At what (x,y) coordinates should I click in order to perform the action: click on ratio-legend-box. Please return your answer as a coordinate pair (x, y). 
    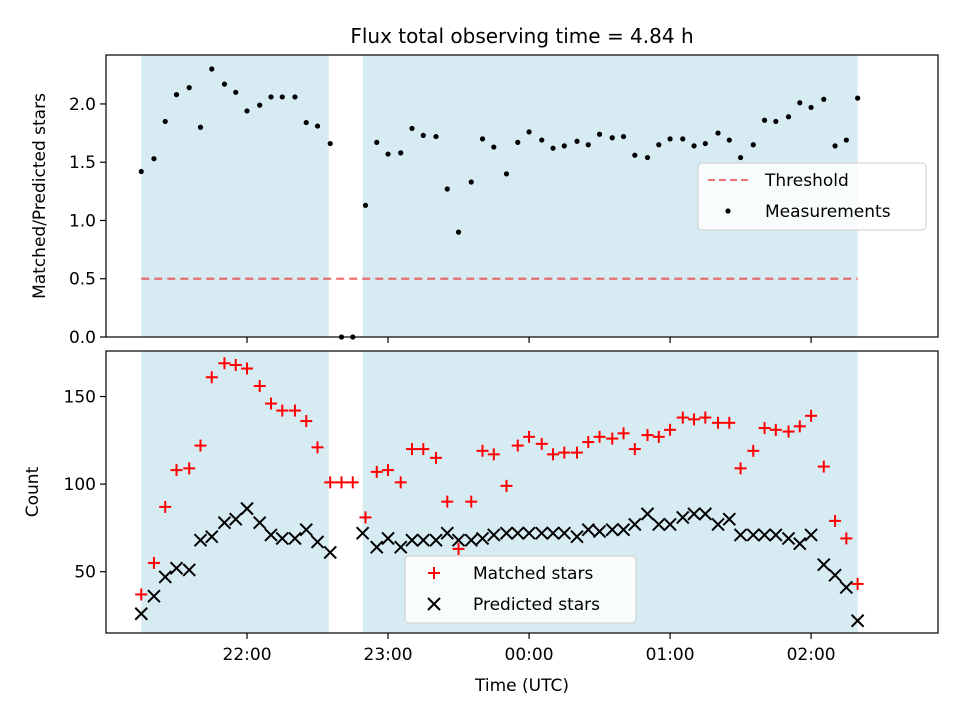
    Looking at the image, I should click on (812, 196).